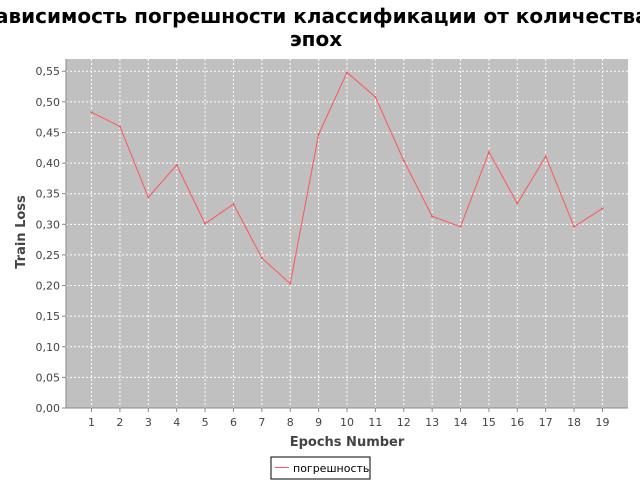 The image size is (640, 480). I want to click on y-tick-label: 0,05, so click(48, 377).